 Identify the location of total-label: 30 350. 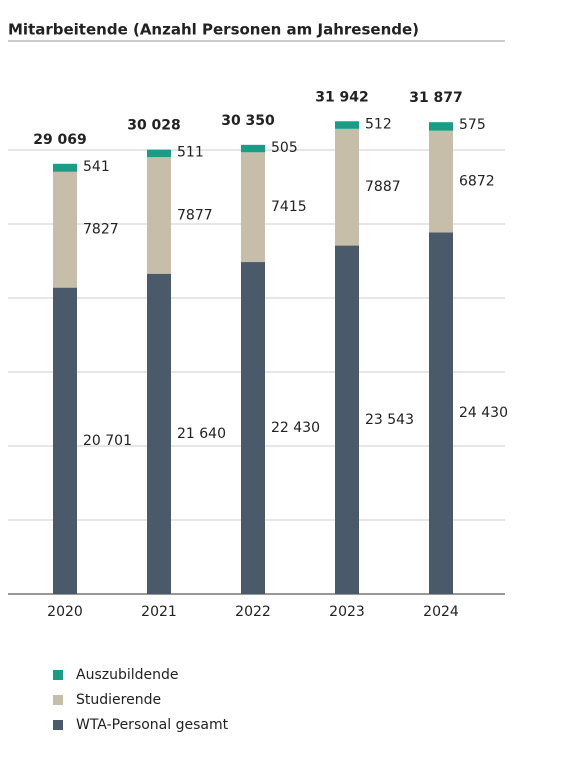
(248, 121).